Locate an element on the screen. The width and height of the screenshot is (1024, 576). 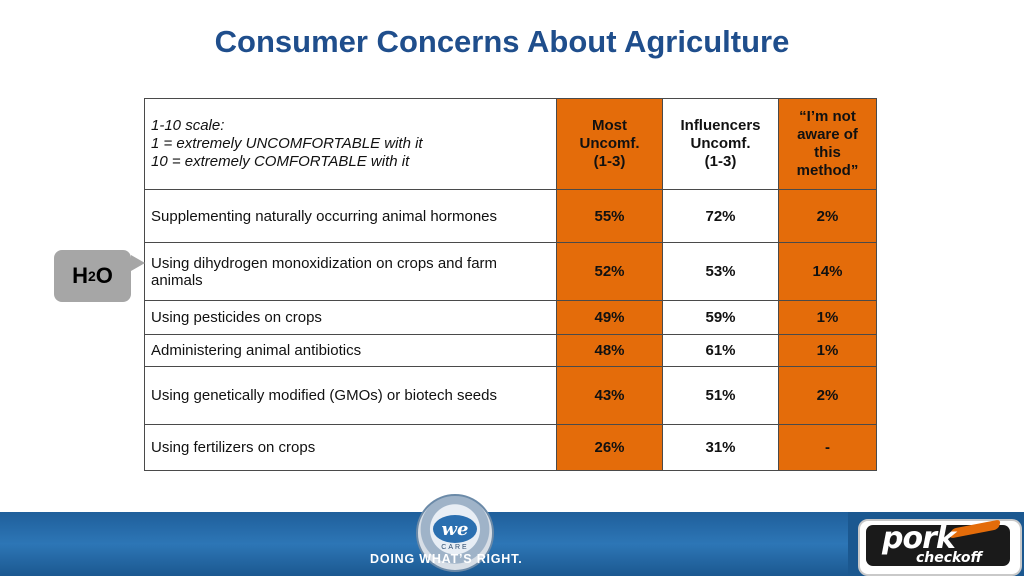
scale-line-2: 1 = extremely UNCOMFORTABLE with it is located at coordinates (287, 143).